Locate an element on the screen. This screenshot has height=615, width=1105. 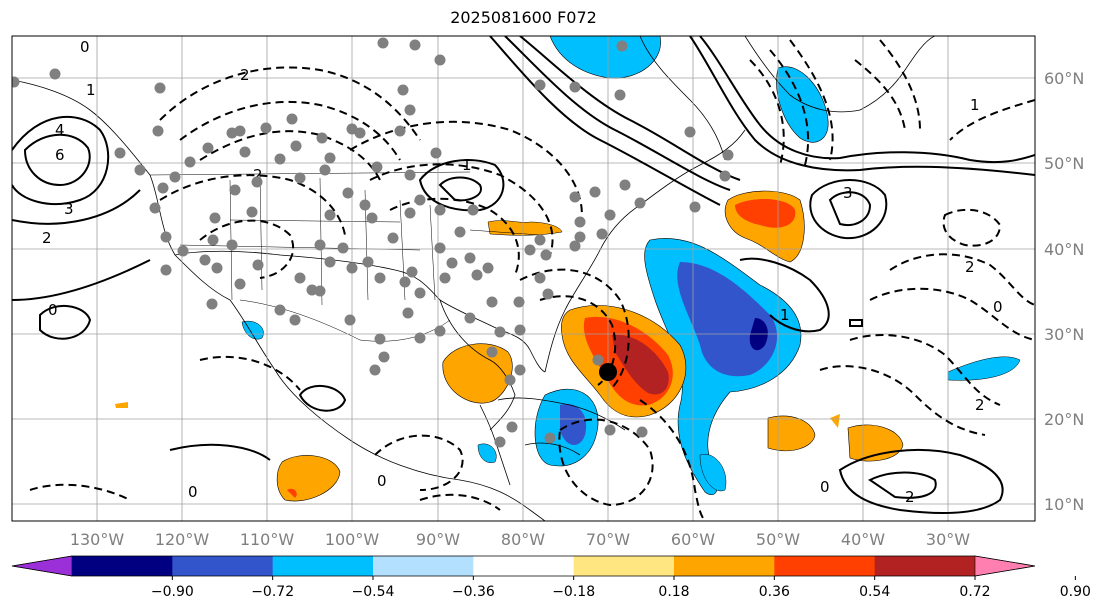
figure-title: 2025081600 F072 is located at coordinates (523, 17).